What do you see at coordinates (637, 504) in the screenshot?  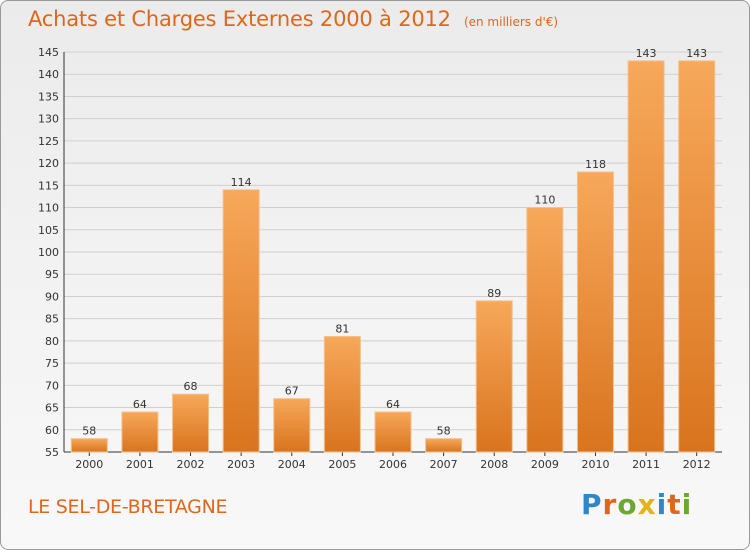 I see `proxiti-logo: Proxiti` at bounding box center [637, 504].